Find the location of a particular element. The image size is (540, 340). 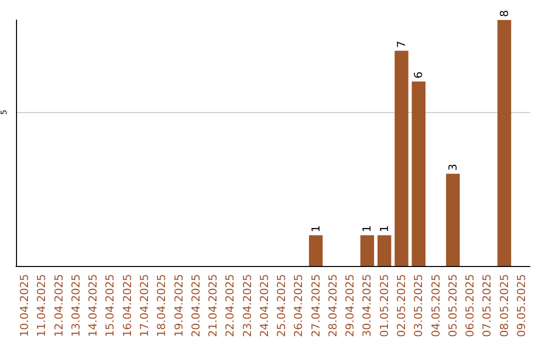

x-tick-label: 02.05.2025 is located at coordinates (401, 306).